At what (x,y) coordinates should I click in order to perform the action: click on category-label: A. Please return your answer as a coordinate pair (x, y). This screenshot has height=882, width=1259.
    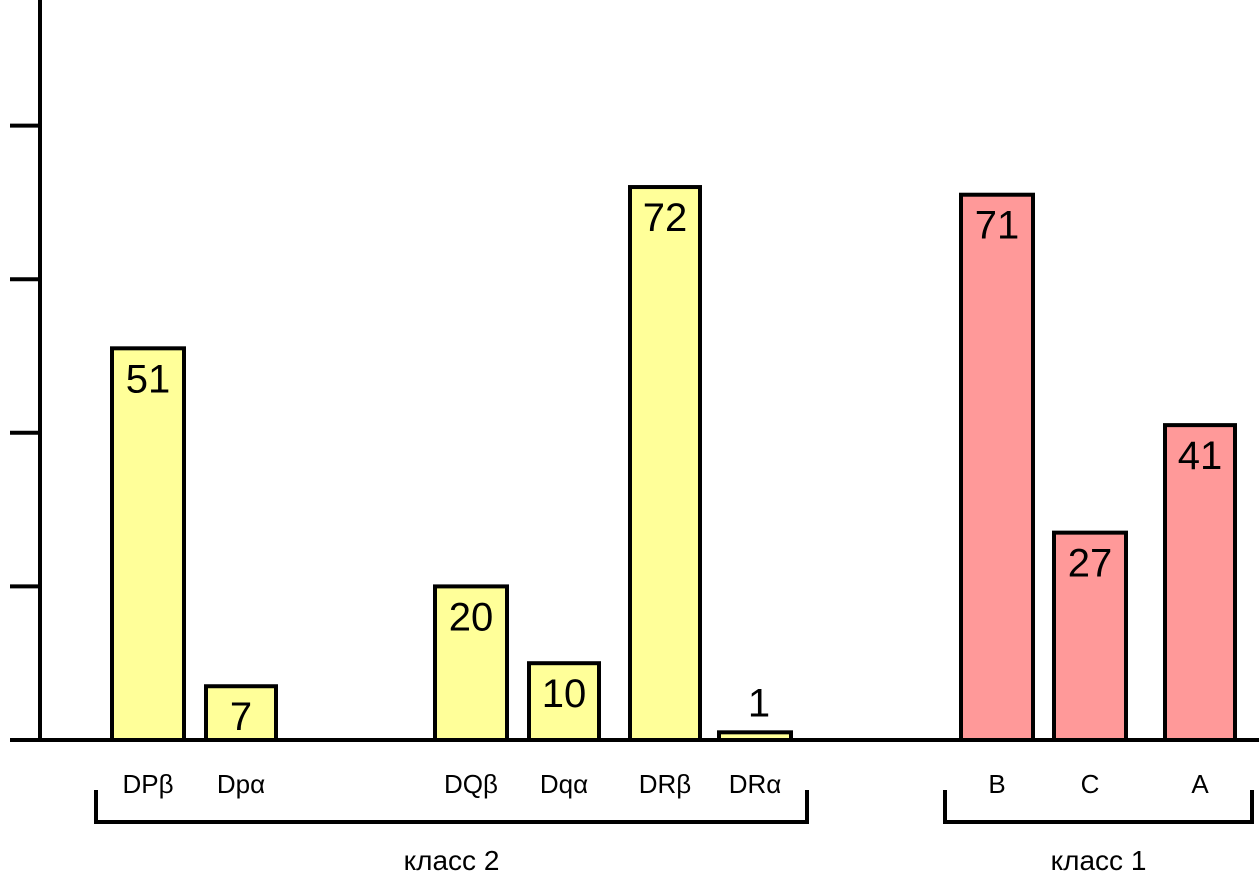
    Looking at the image, I should click on (1200, 784).